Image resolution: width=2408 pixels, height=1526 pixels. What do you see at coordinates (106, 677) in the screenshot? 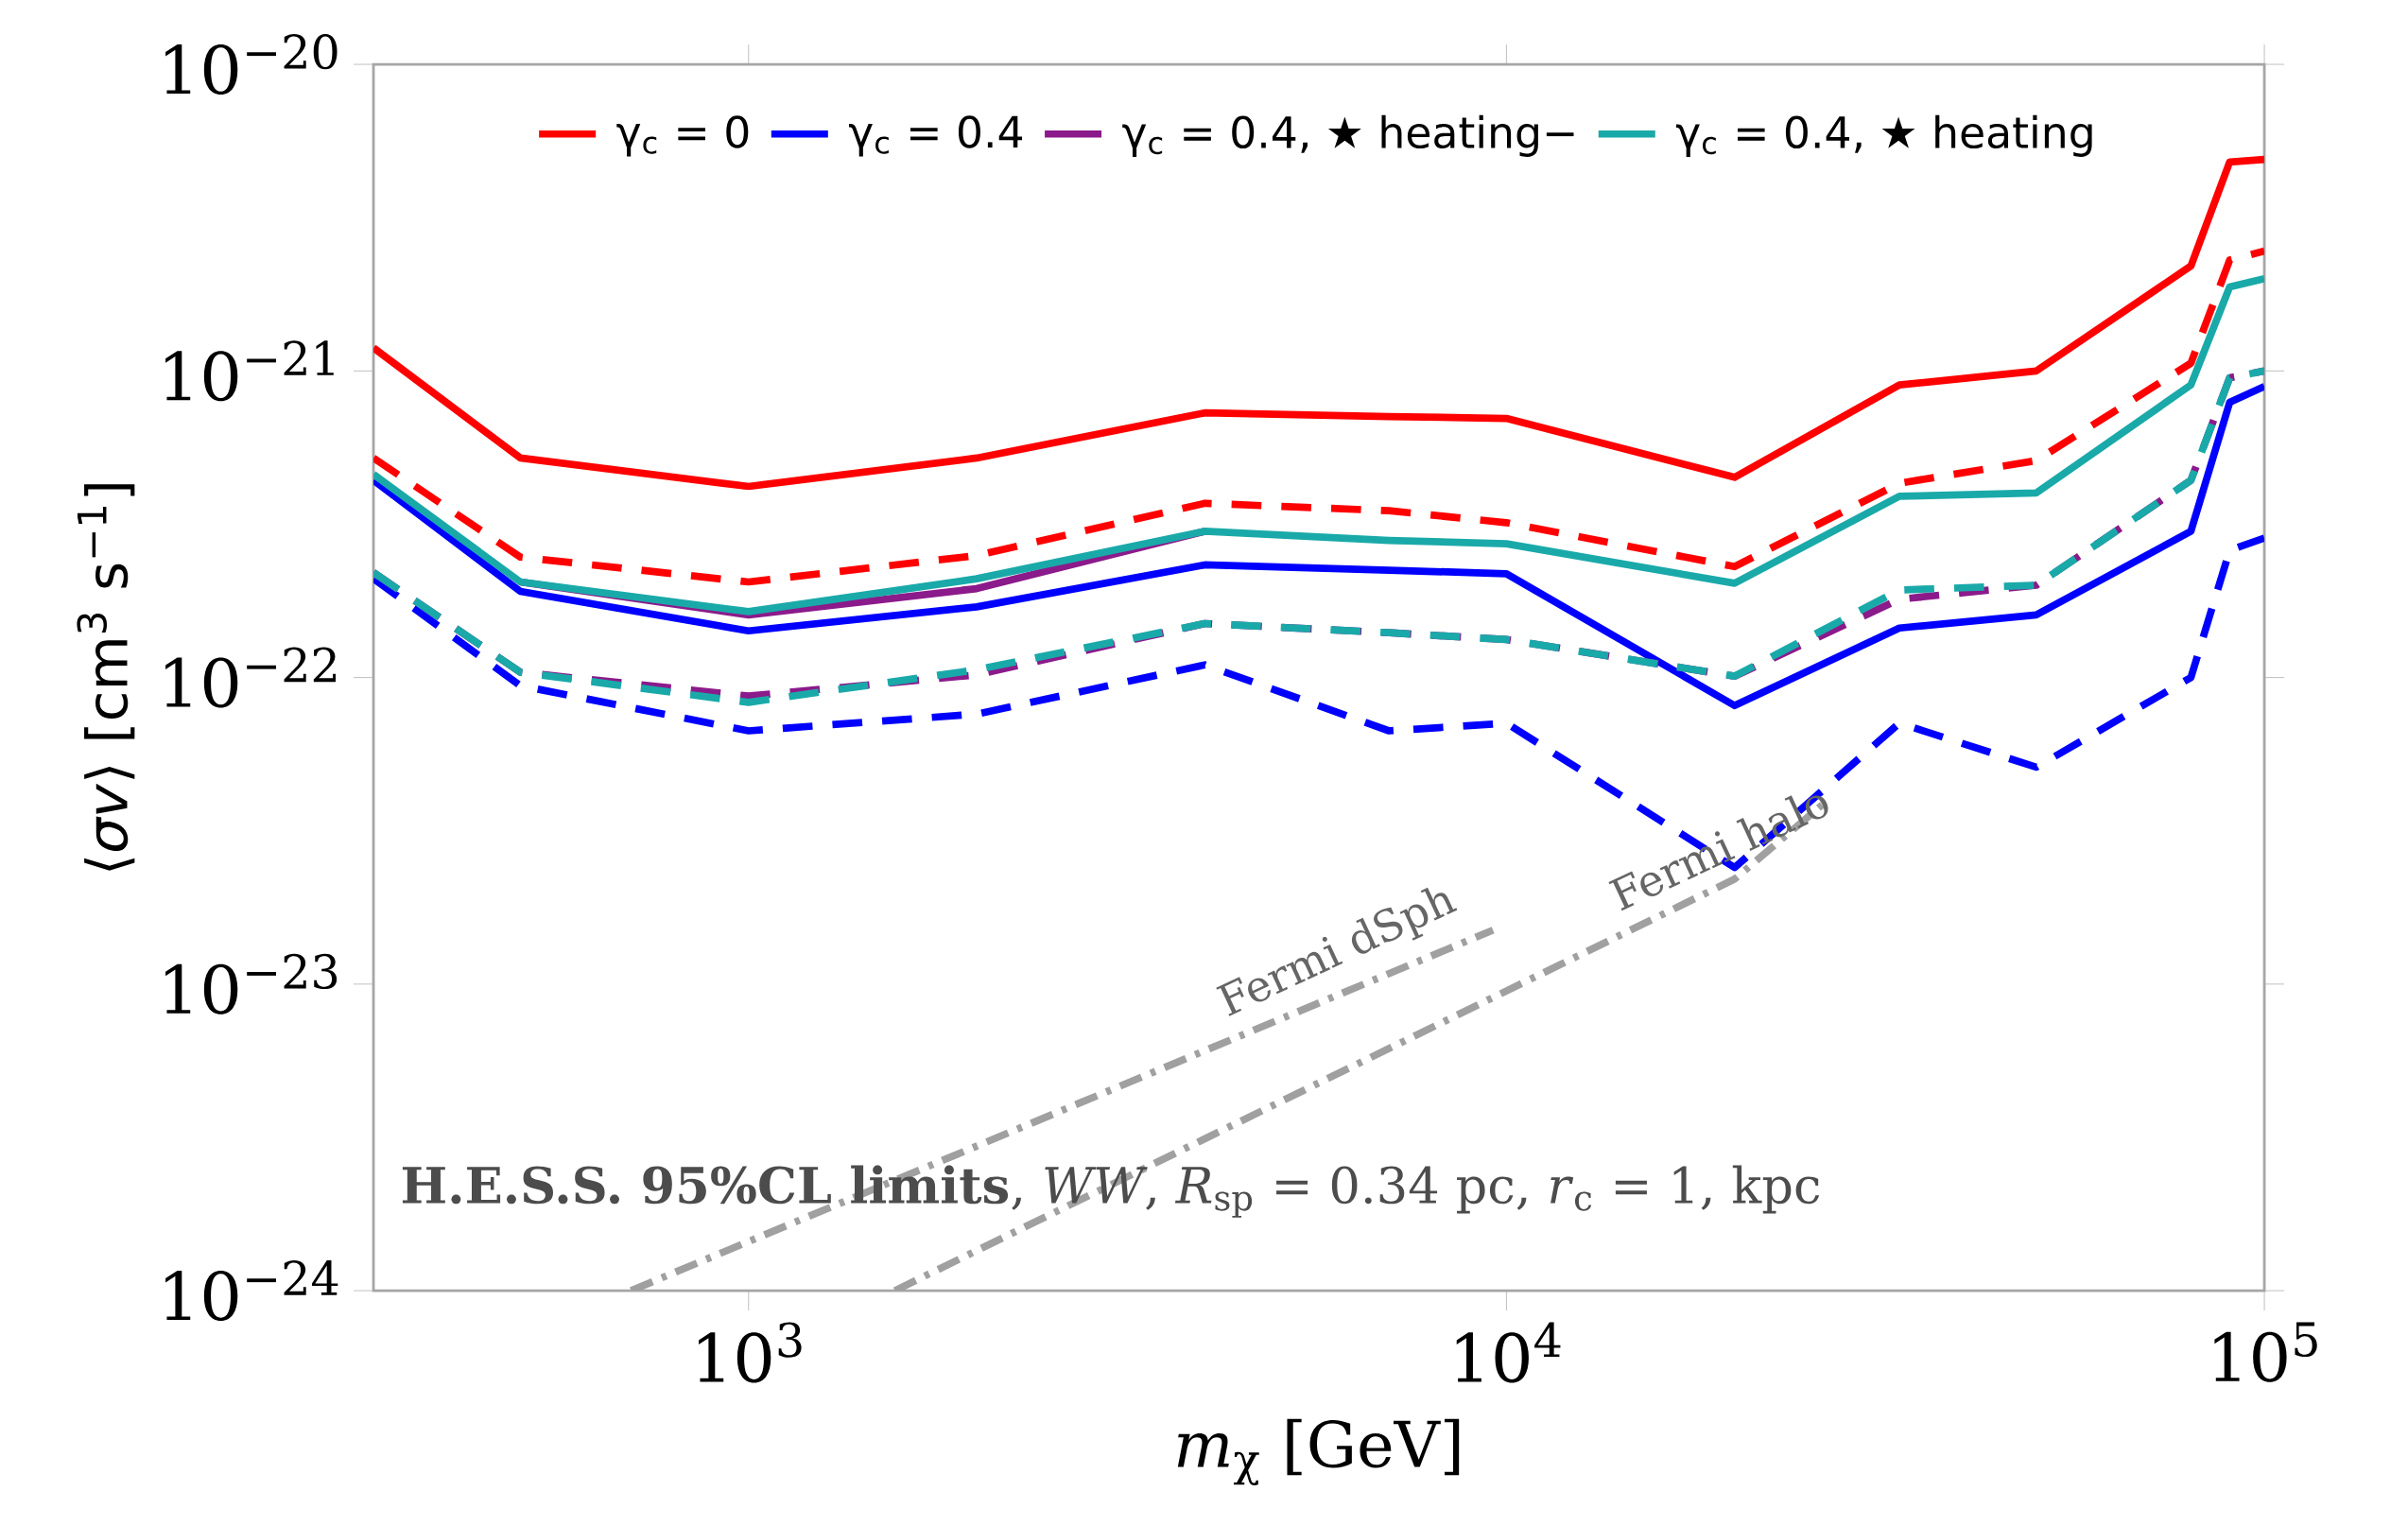
I see `y-axis-title: ⟨σv⟩ [cm$^{3}$ s$^{−1}$]` at bounding box center [106, 677].